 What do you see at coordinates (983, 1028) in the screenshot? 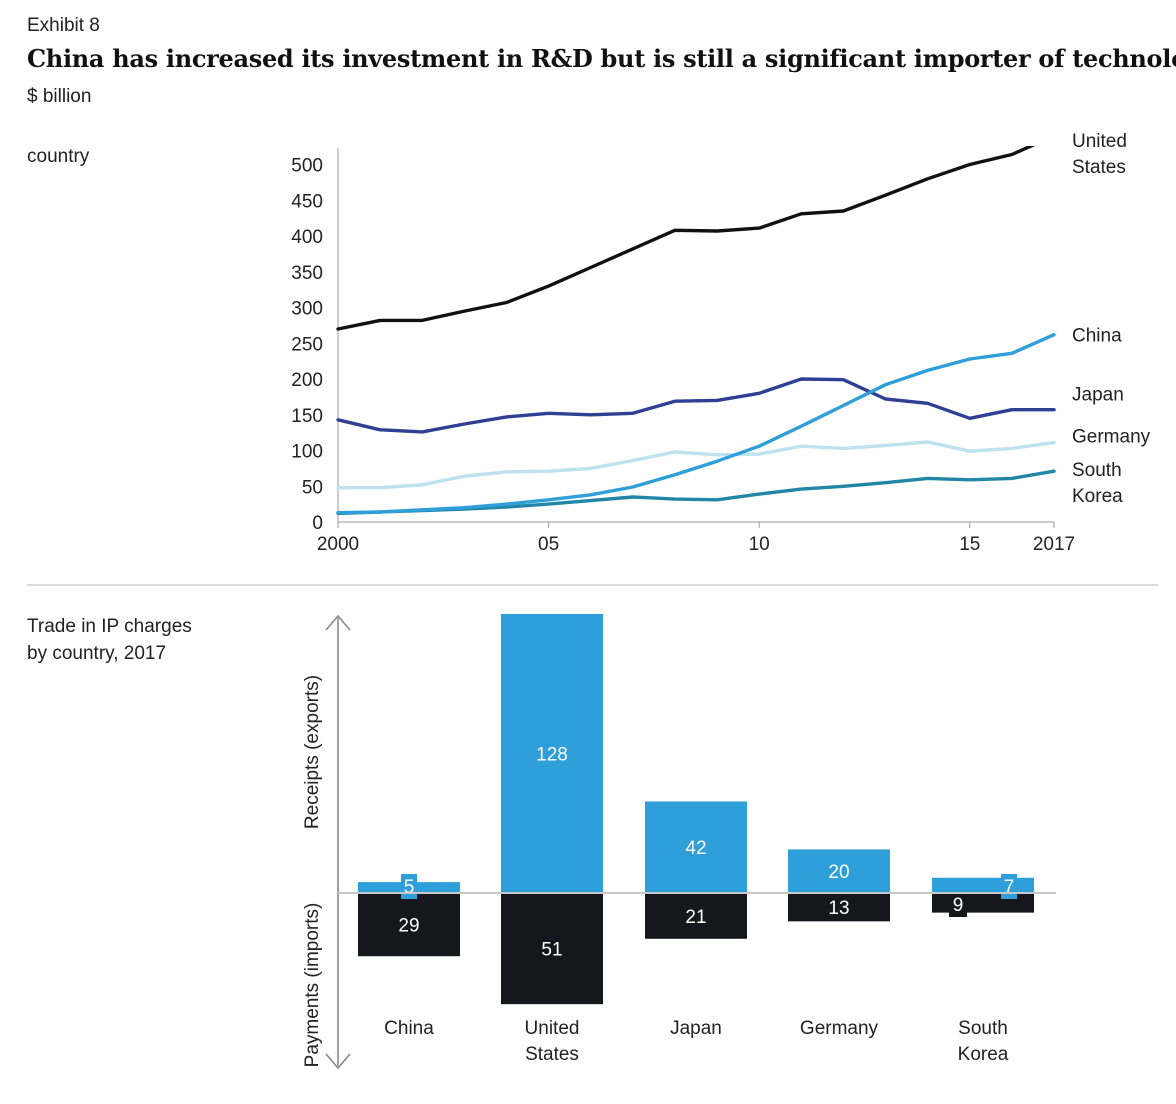
I see `category-label-south-korea-line1: South` at bounding box center [983, 1028].